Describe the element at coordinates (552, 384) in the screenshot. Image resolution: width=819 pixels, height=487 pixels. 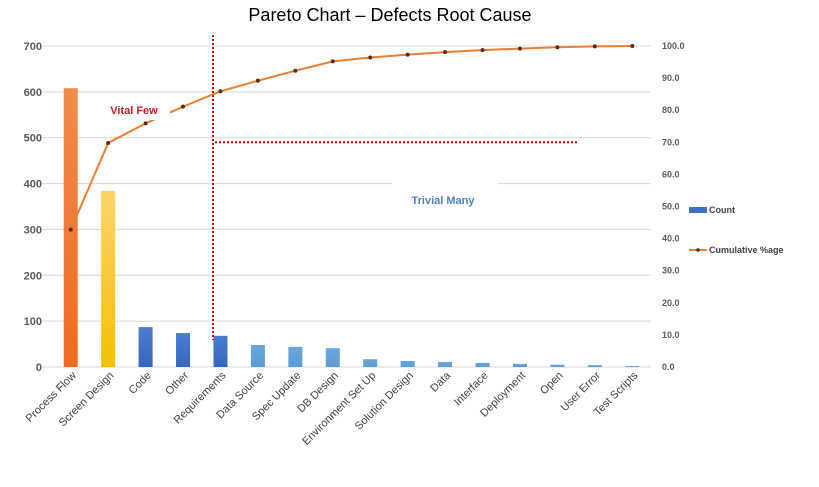
I see `category-label: Open` at that location.